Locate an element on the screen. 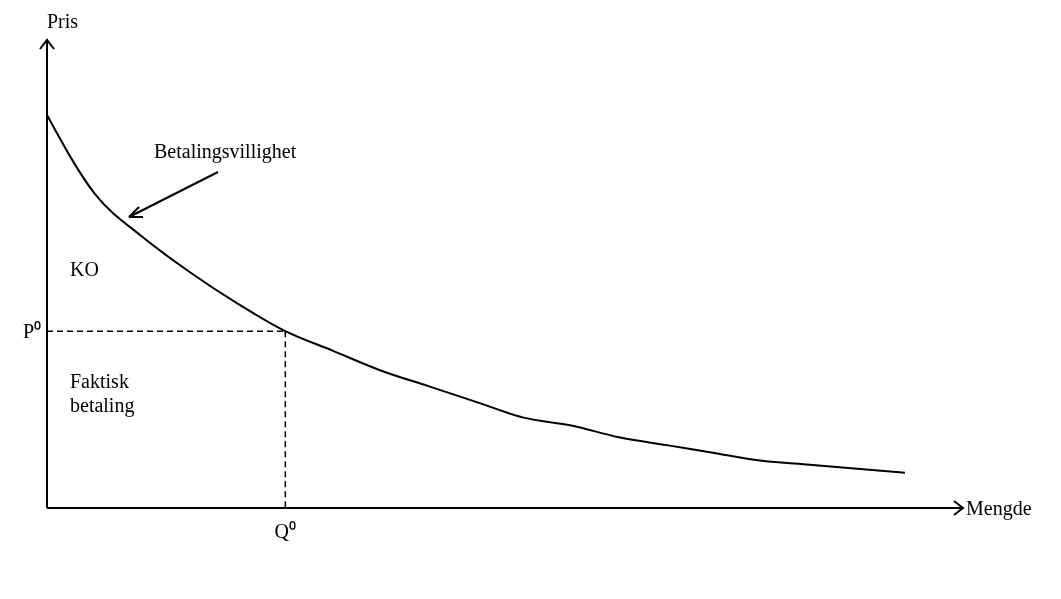  annotation: Betalingsvillighet is located at coordinates (225, 151).